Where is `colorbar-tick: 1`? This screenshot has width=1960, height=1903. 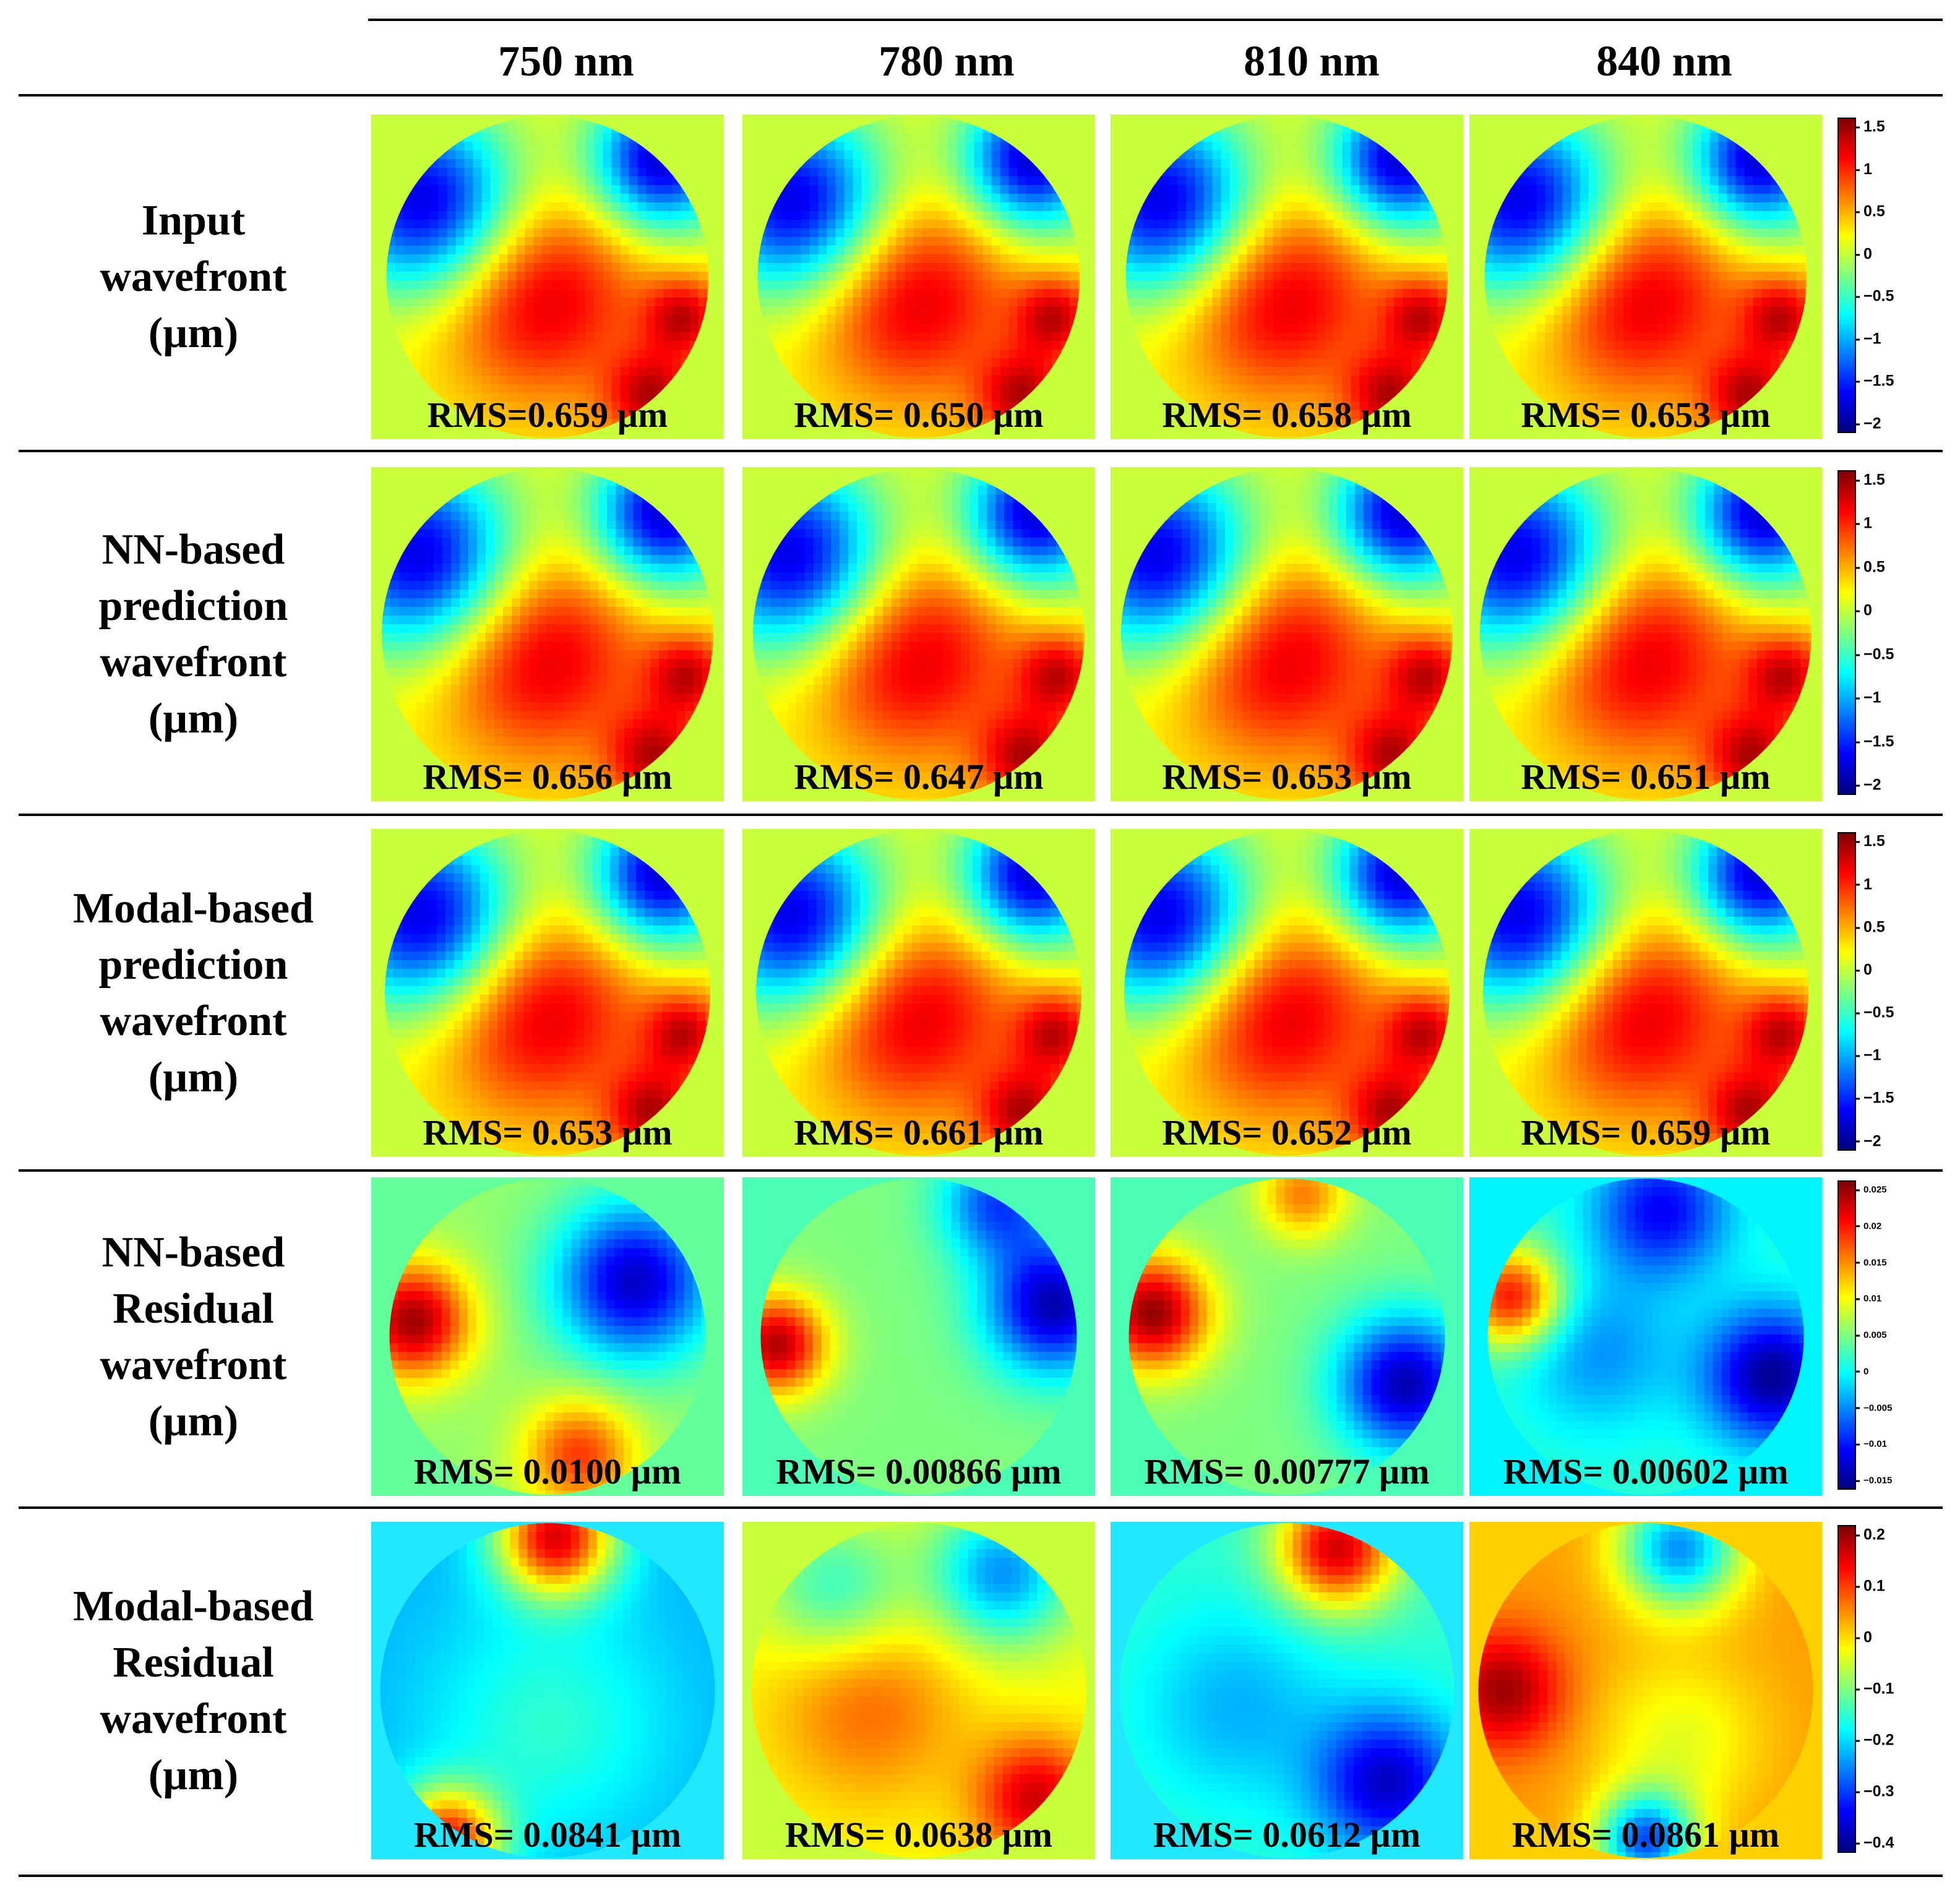 colorbar-tick: 1 is located at coordinates (1863, 884).